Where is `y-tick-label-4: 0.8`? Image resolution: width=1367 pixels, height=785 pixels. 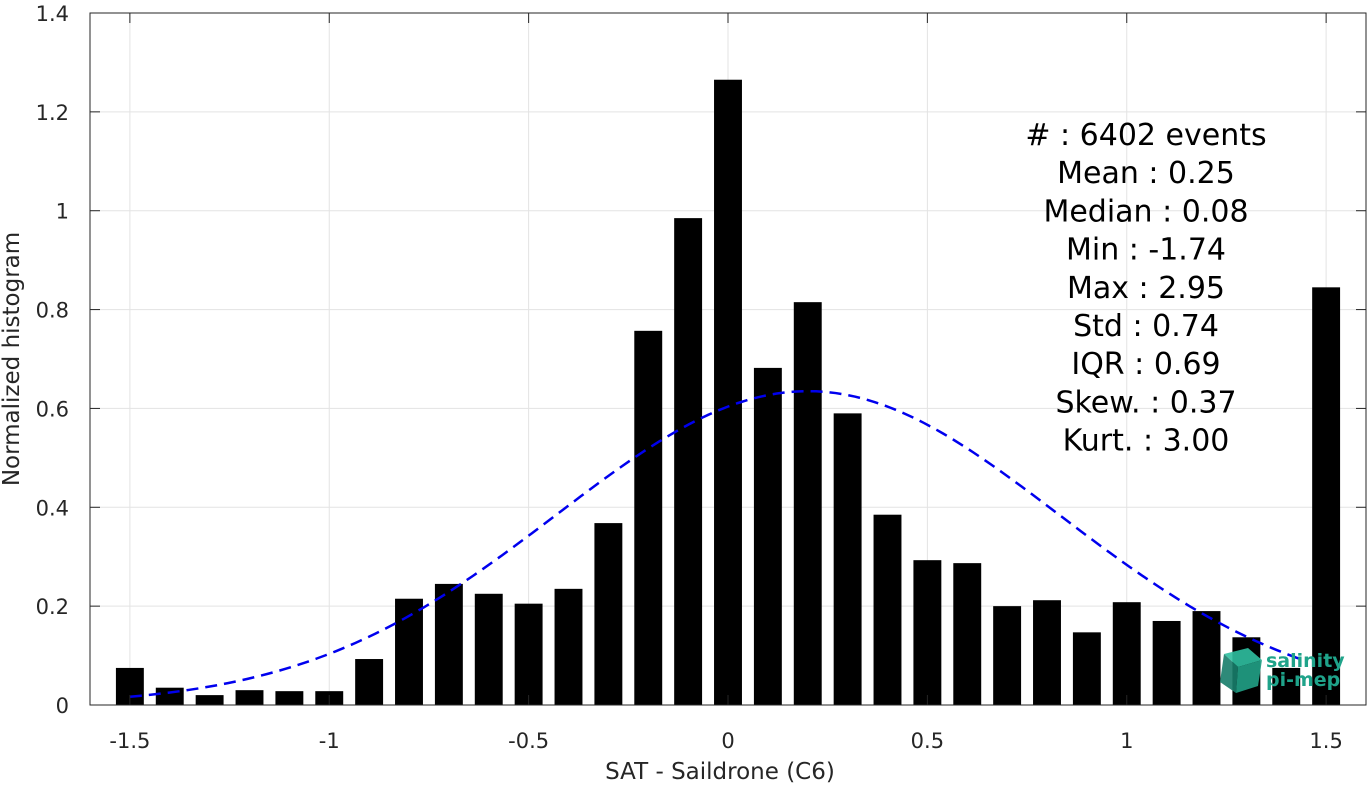 y-tick-label-4: 0.8 is located at coordinates (52, 311).